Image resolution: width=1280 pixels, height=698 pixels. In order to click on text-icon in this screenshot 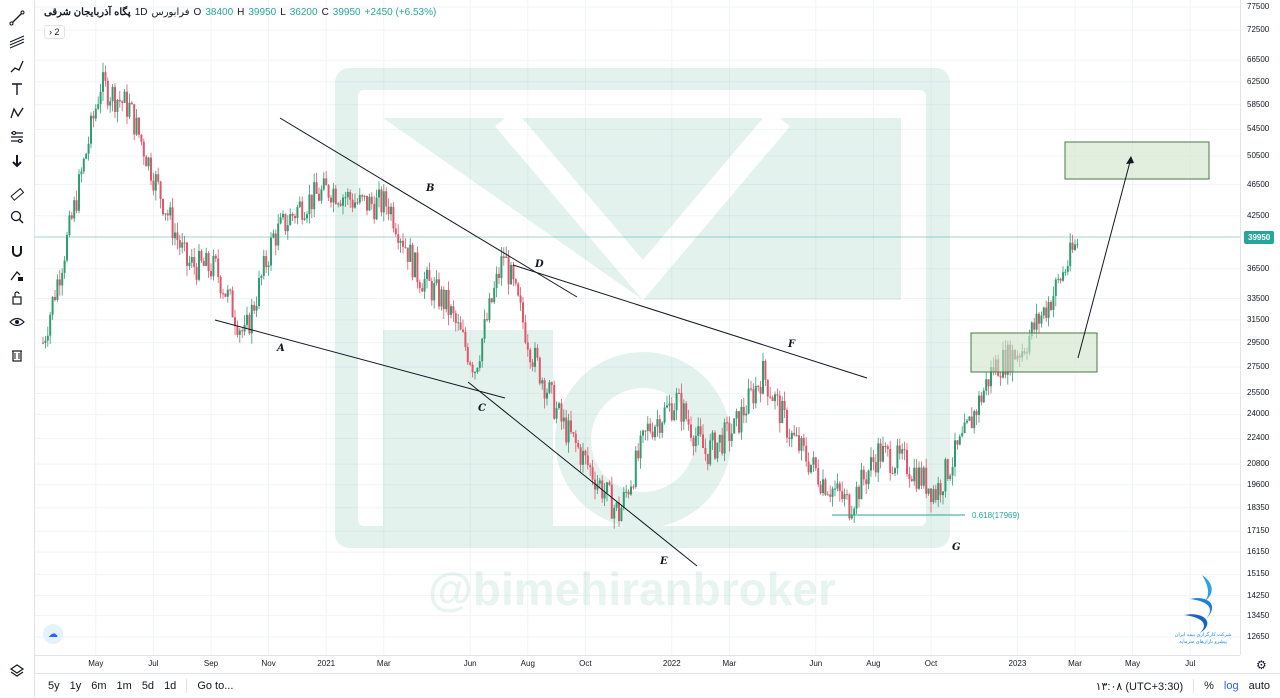, I will do `click(17, 89)`.